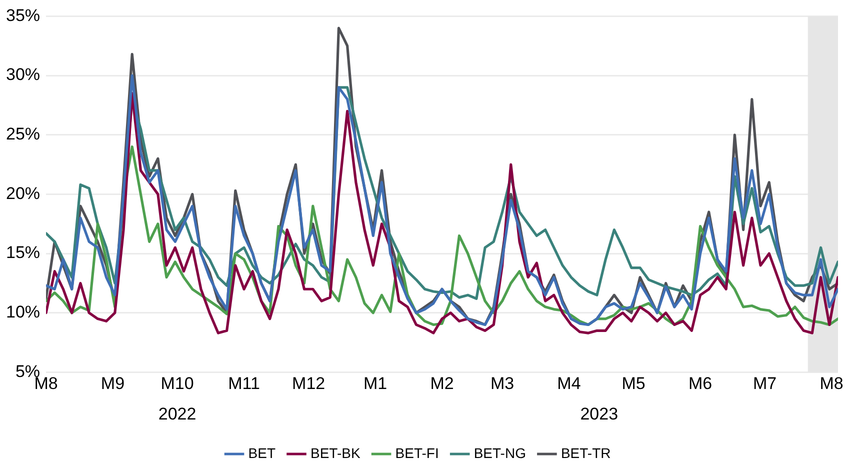  Describe the element at coordinates (335, 452) in the screenshot. I see `legend-label: BET-BK` at that location.